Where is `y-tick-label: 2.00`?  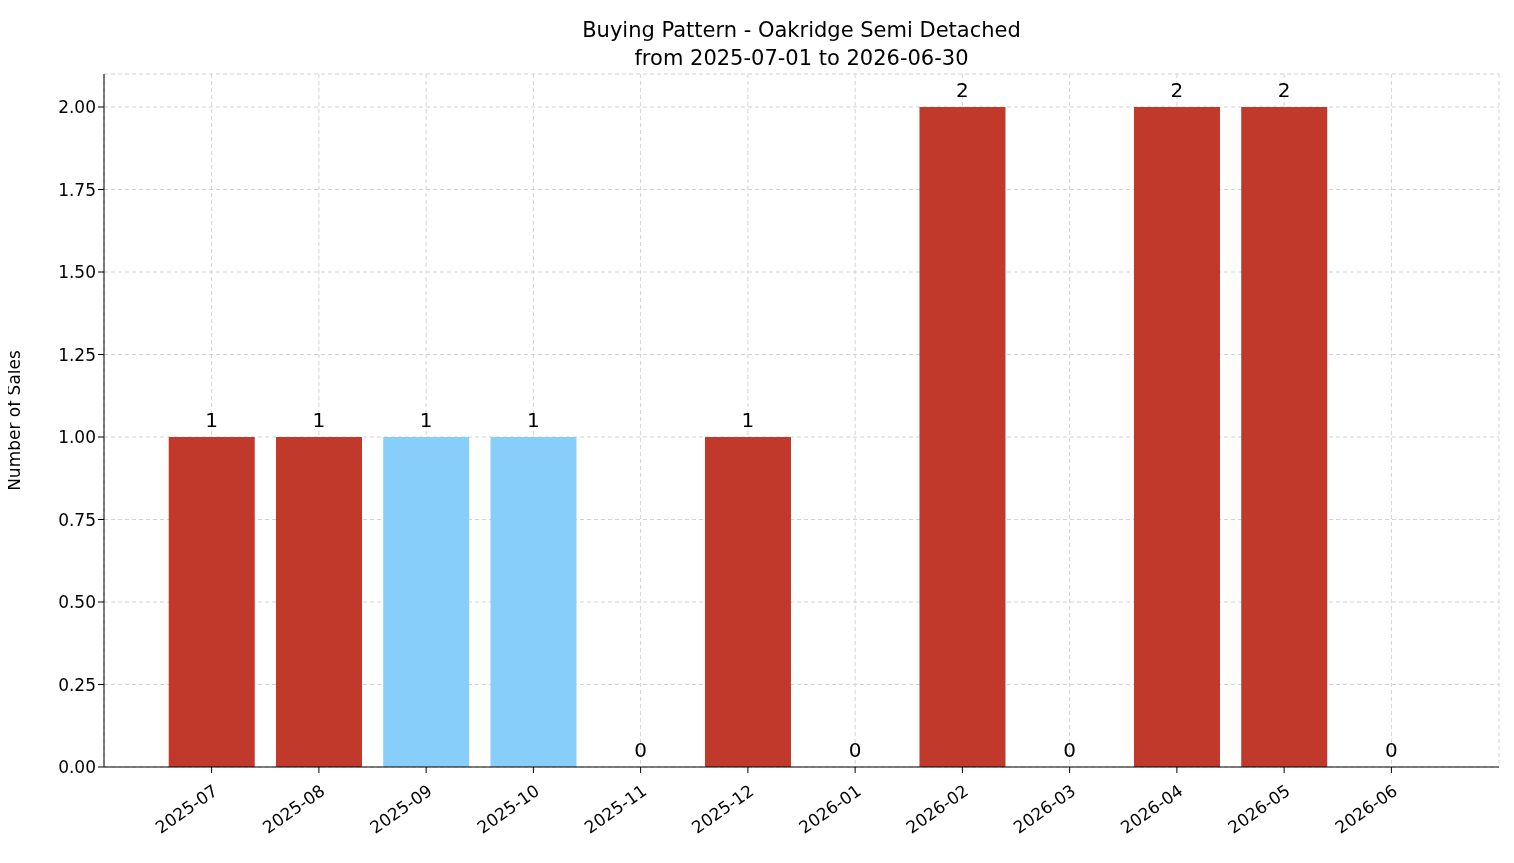 y-tick-label: 2.00 is located at coordinates (77, 107).